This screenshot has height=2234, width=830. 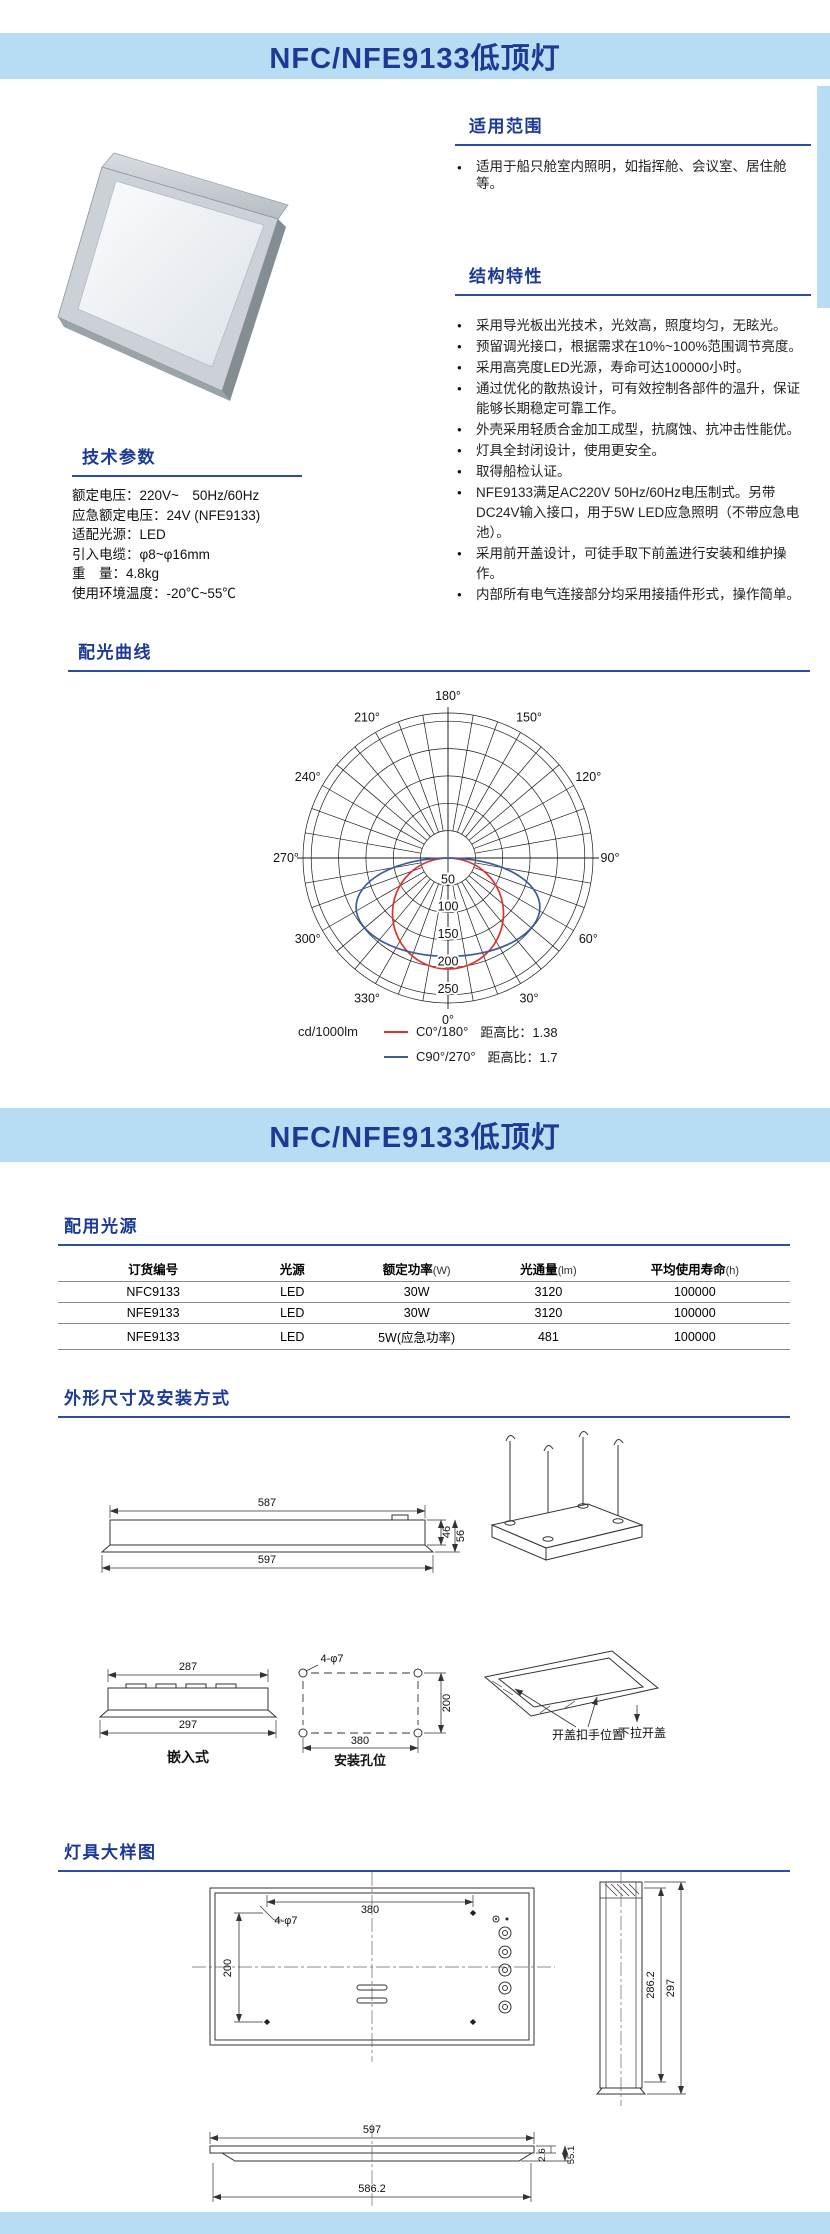 I want to click on product-photo, so click(x=173, y=276).